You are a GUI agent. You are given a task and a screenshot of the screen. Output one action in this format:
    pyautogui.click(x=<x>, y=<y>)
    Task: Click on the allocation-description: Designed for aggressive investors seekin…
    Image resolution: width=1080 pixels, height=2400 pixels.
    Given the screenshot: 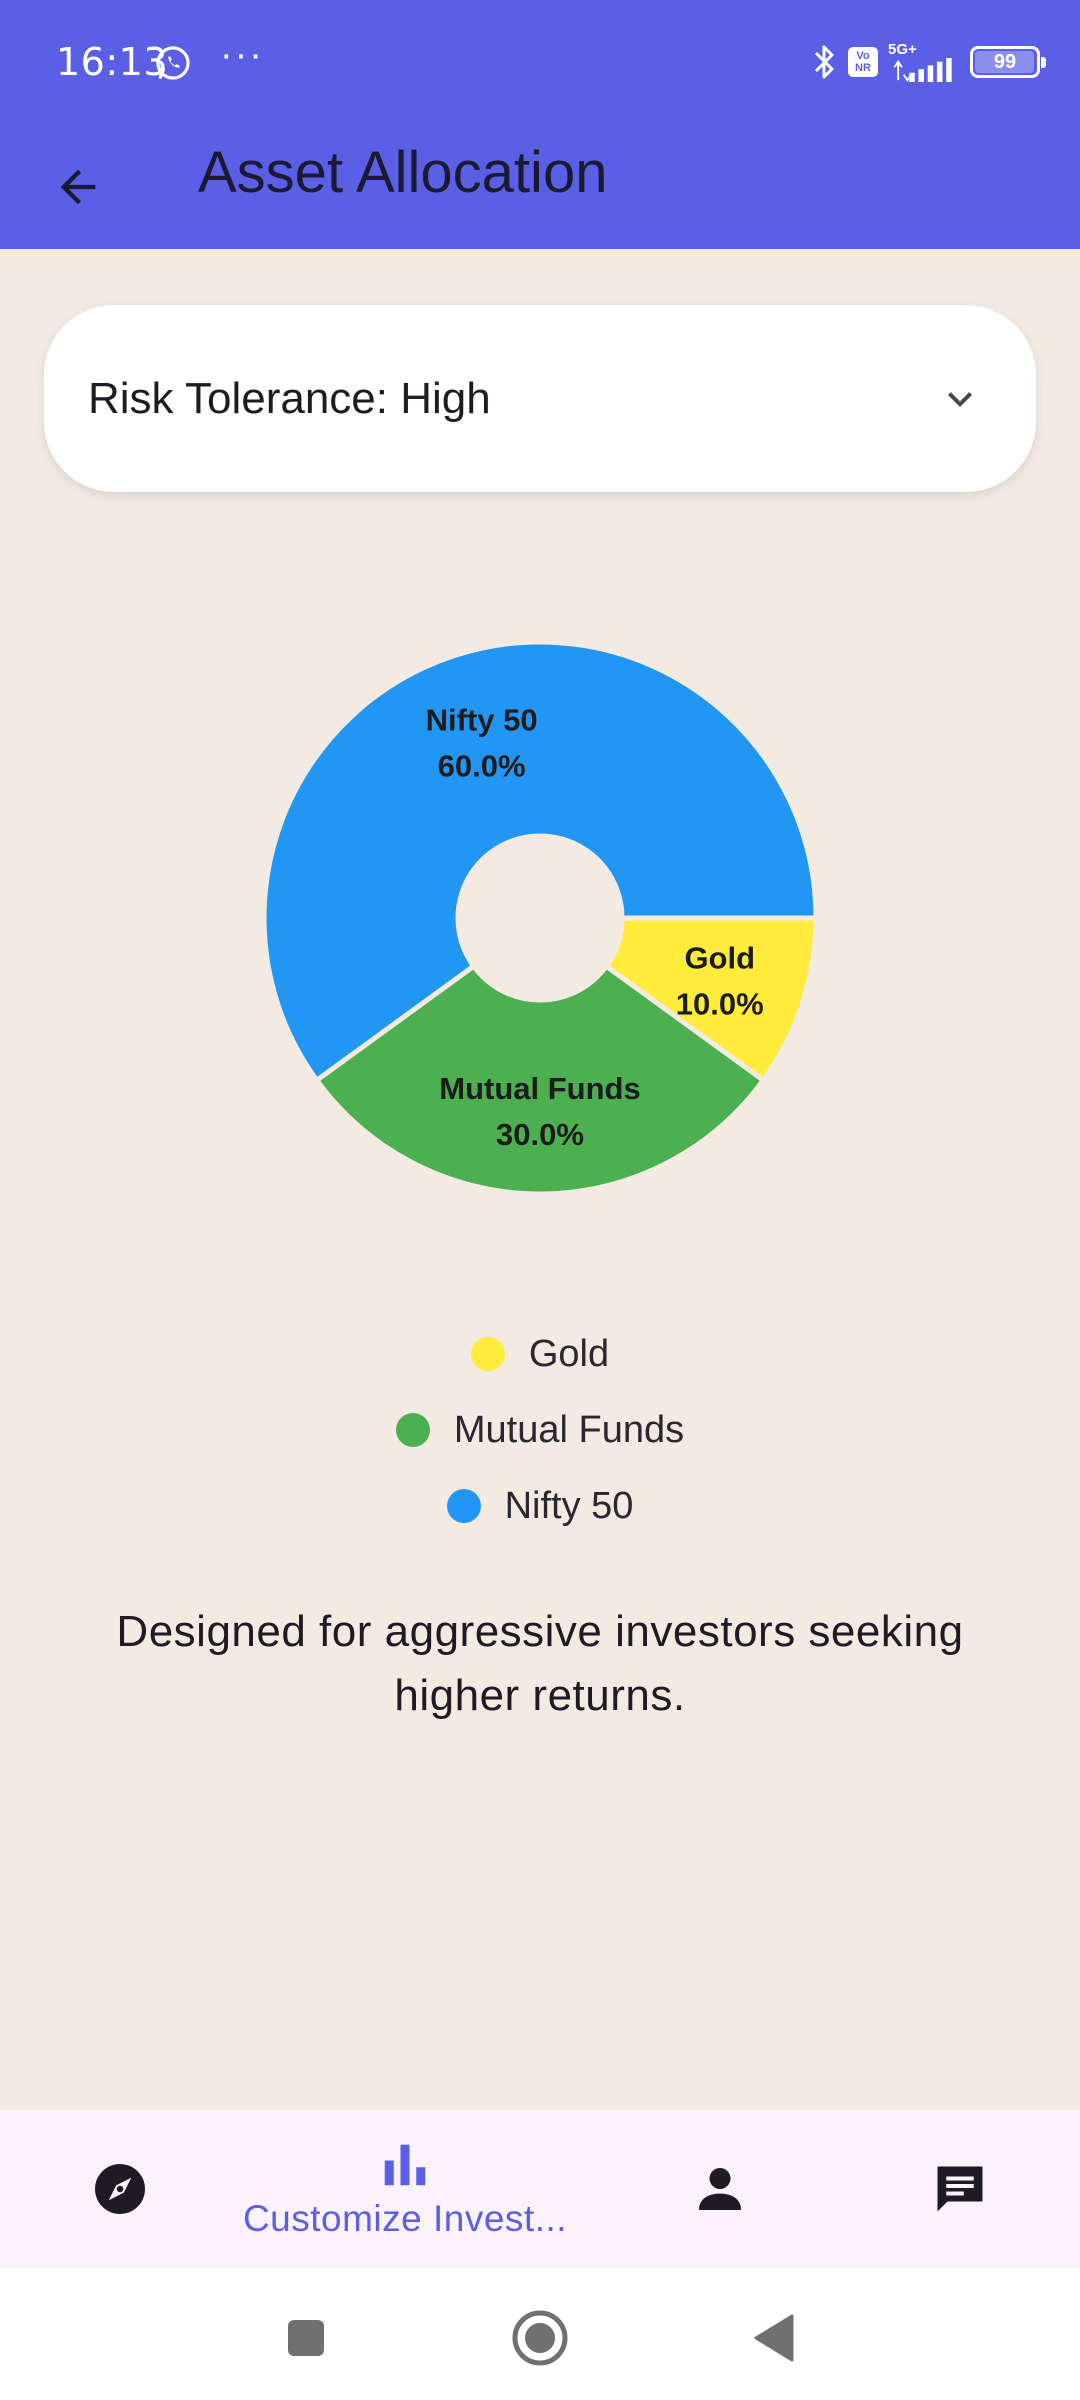 What is the action you would take?
    pyautogui.click(x=540, y=1663)
    